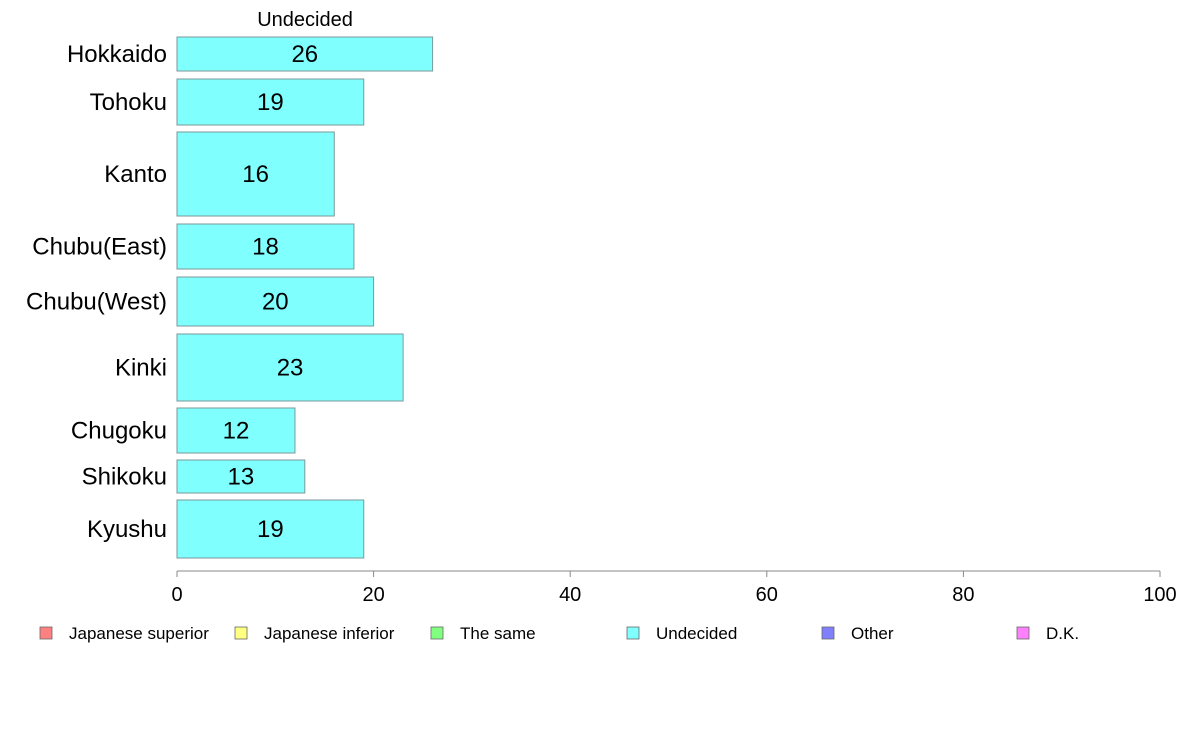 The height and width of the screenshot is (736, 1188). Describe the element at coordinates (127, 529) in the screenshot. I see `category-label: Kyushu` at that location.